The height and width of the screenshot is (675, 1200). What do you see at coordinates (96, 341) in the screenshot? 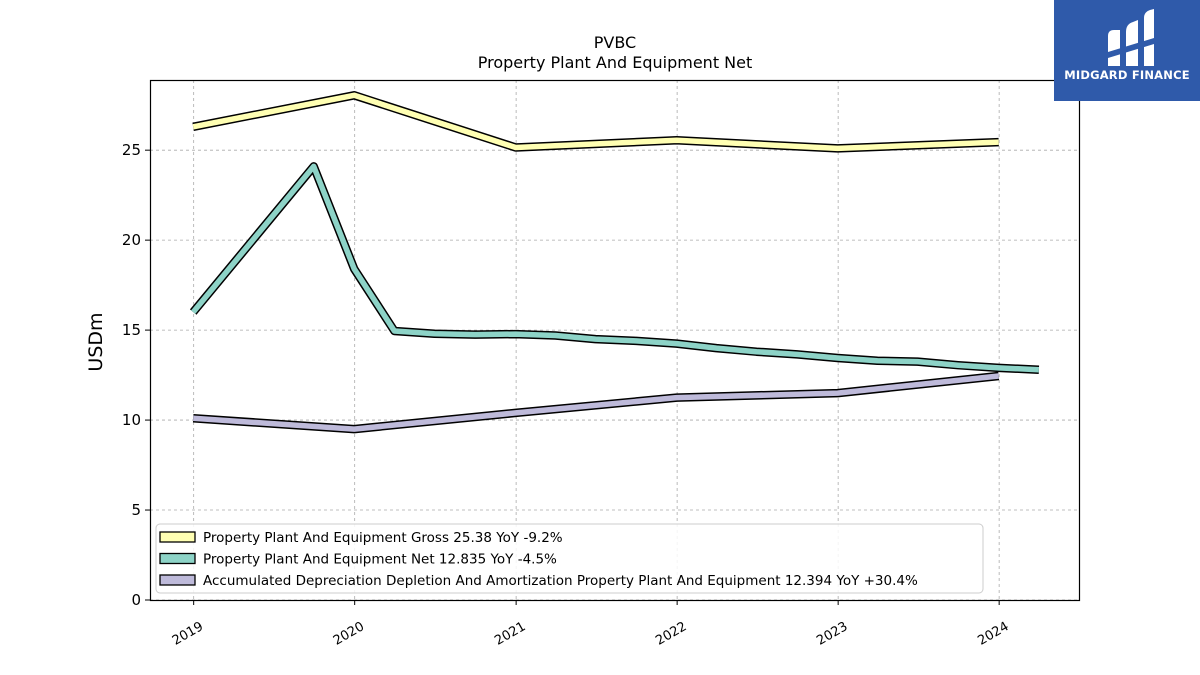
I see `y-axis-label: USDm` at bounding box center [96, 341].